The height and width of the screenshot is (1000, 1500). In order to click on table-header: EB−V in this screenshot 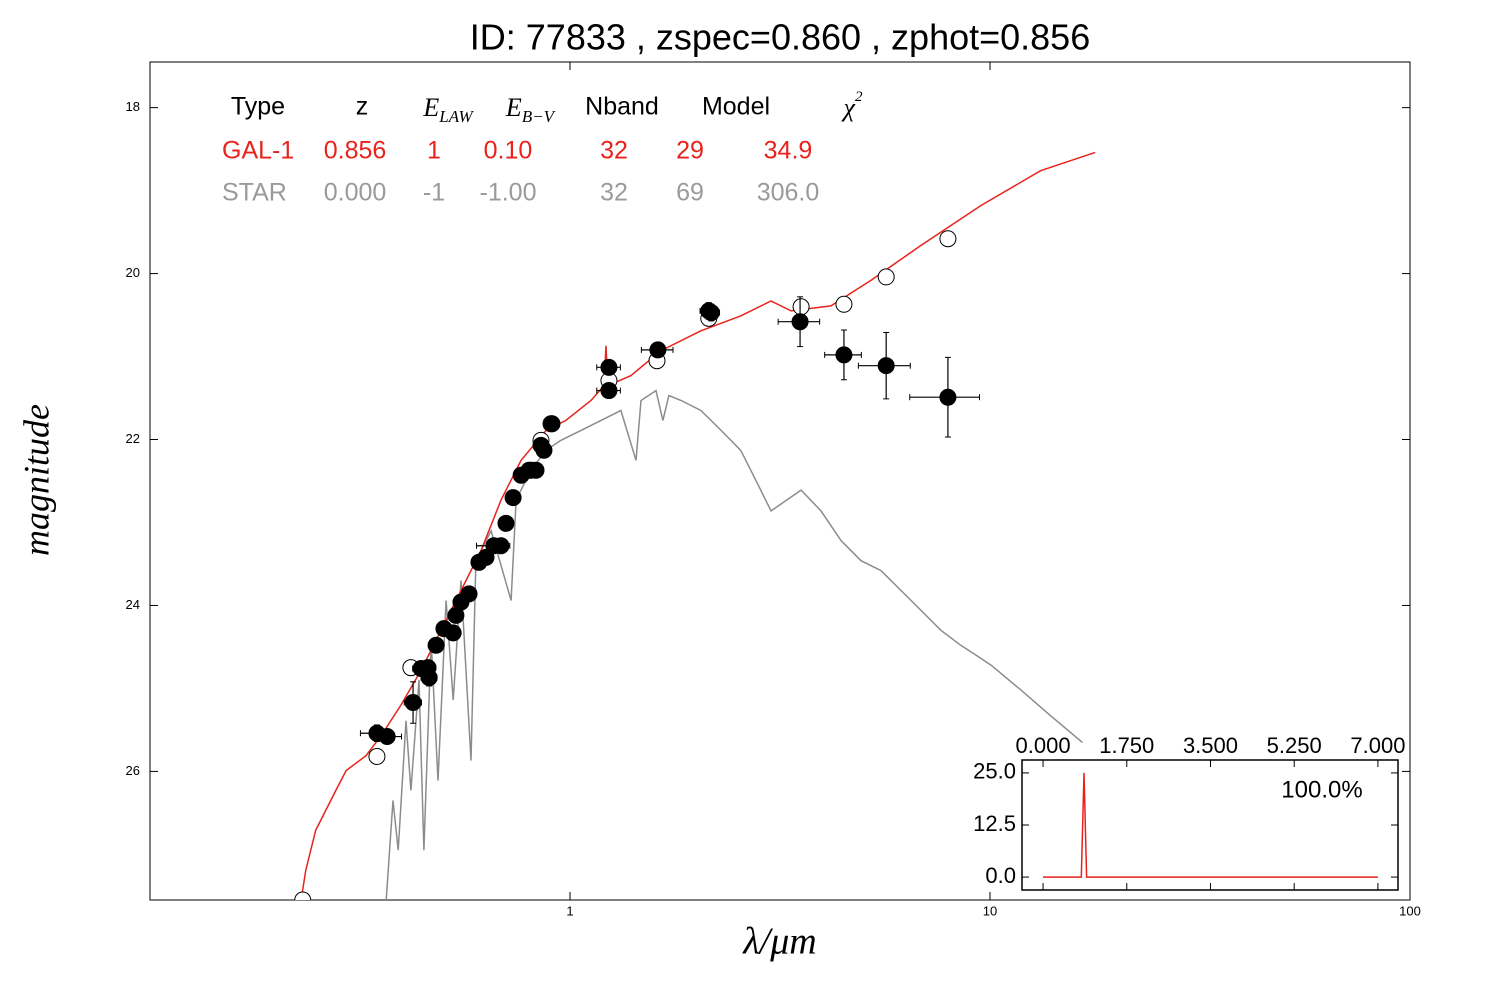, I will do `click(531, 109)`.